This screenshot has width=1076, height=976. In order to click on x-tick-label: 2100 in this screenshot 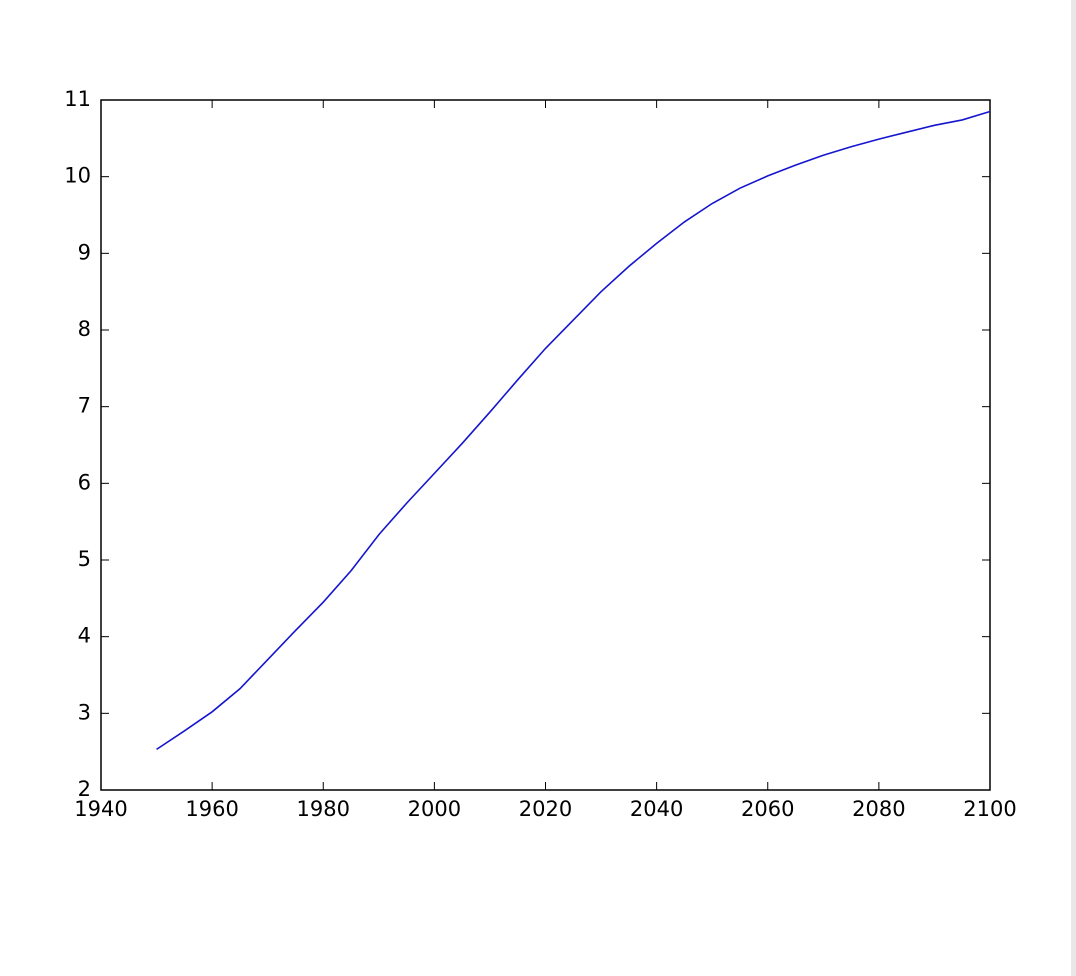, I will do `click(989, 809)`.